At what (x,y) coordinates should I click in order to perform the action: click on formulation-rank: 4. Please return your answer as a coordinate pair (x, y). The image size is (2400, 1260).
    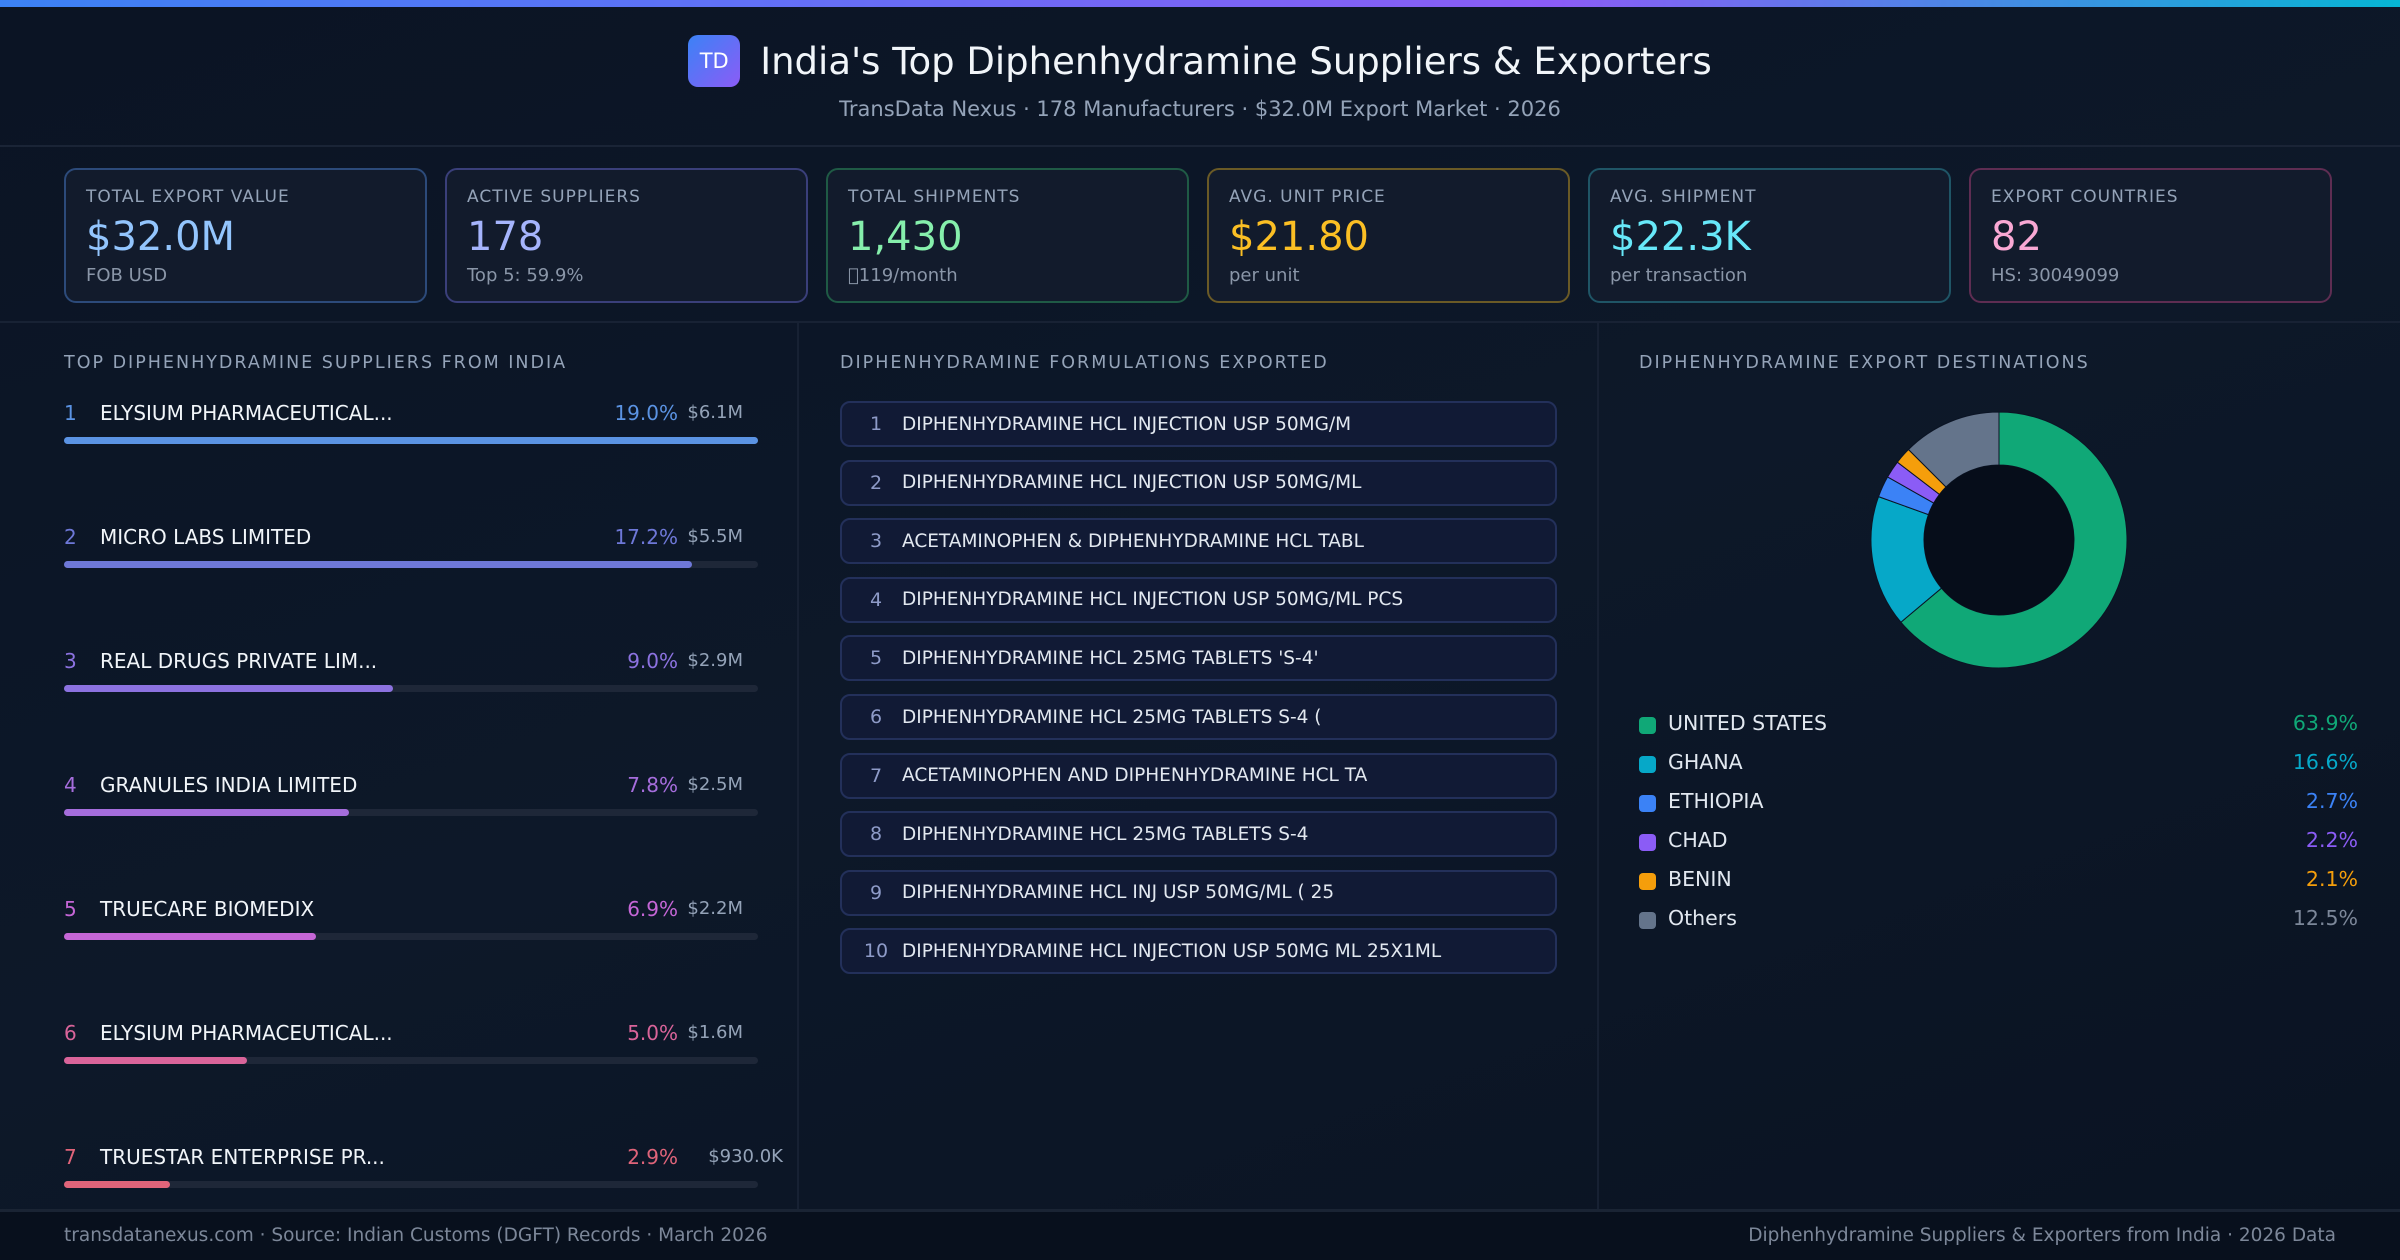
    Looking at the image, I should click on (876, 599).